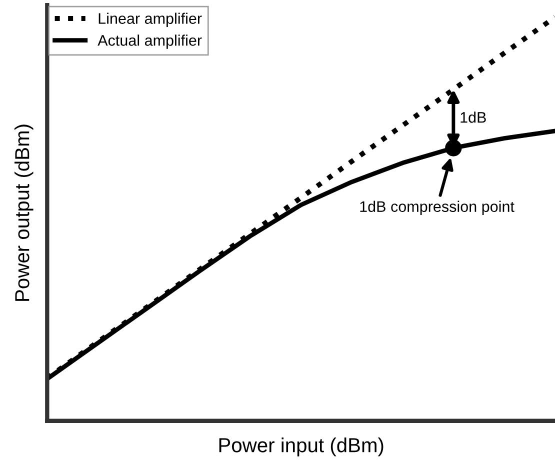  Describe the element at coordinates (437, 208) in the screenshot. I see `annotation: 1dB compression point` at that location.